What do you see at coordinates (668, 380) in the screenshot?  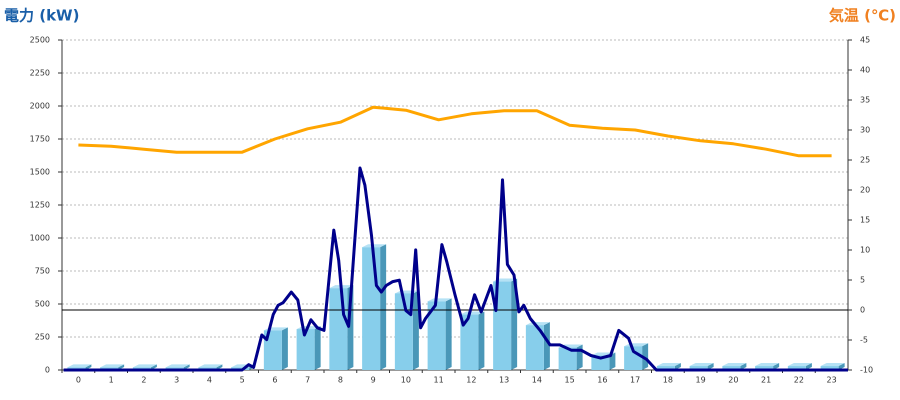 I see `x-tick-label: 18` at bounding box center [668, 380].